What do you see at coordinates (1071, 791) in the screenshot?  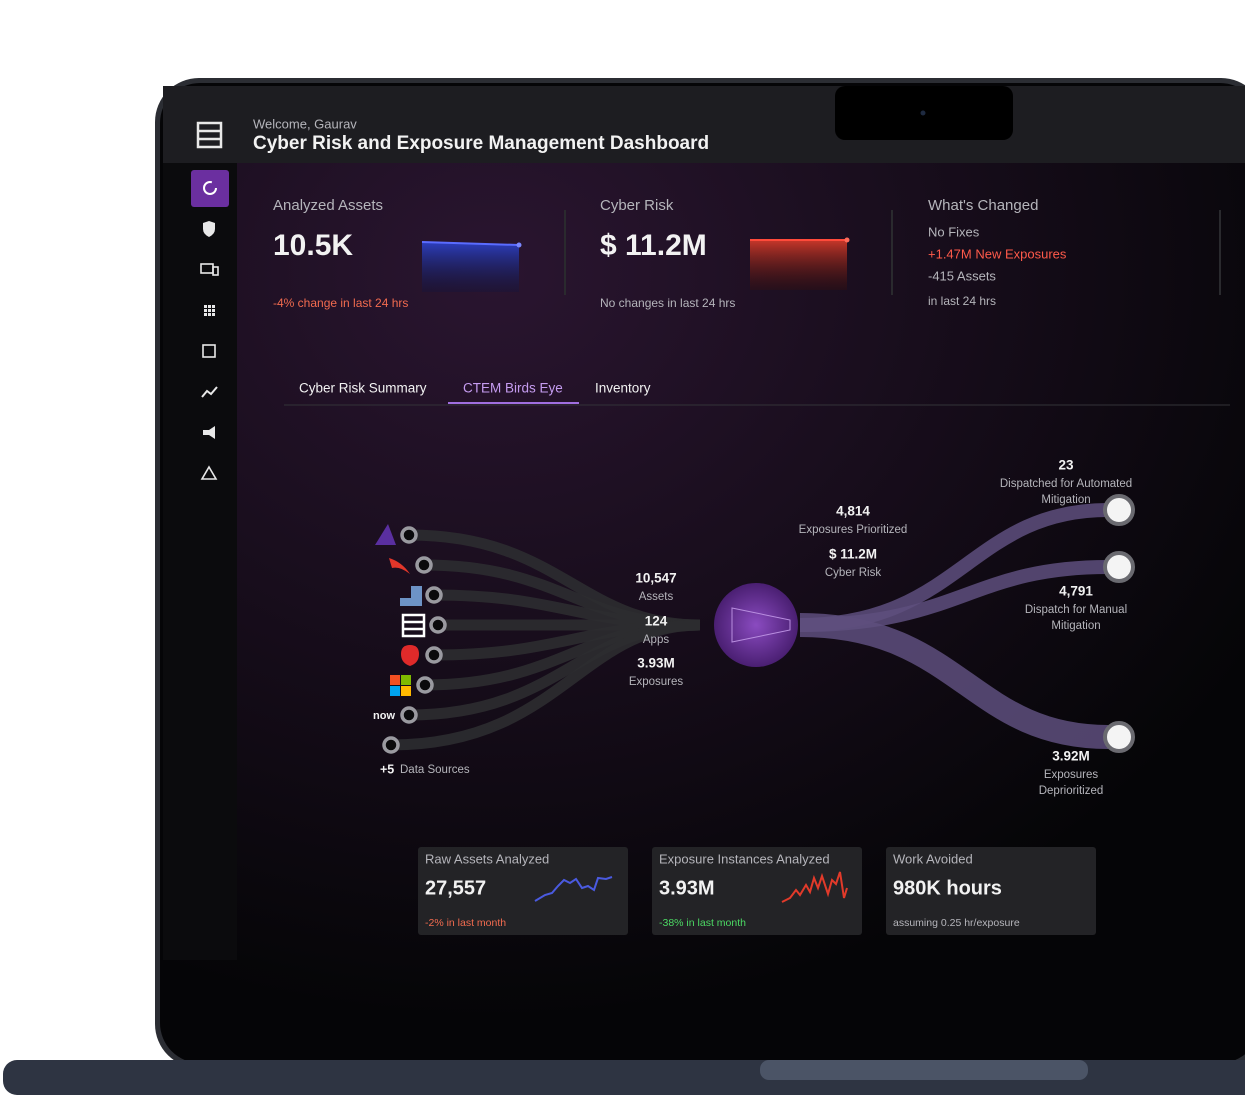 I see `outcome-label: Deprioritized` at bounding box center [1071, 791].